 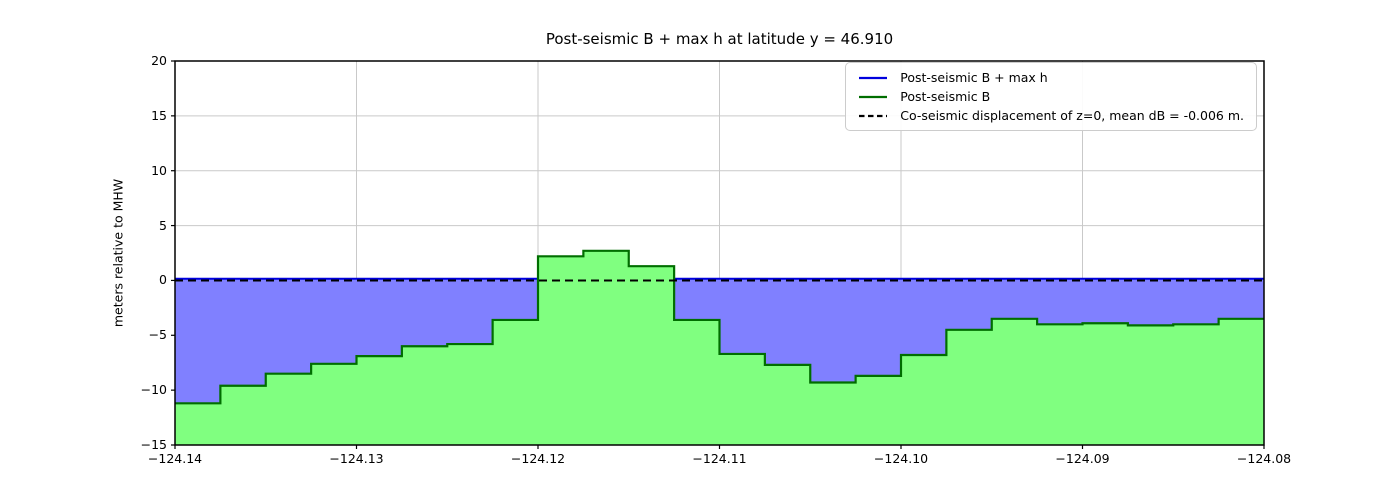 What do you see at coordinates (719, 458) in the screenshot?
I see `x-tick-label: −124.11` at bounding box center [719, 458].